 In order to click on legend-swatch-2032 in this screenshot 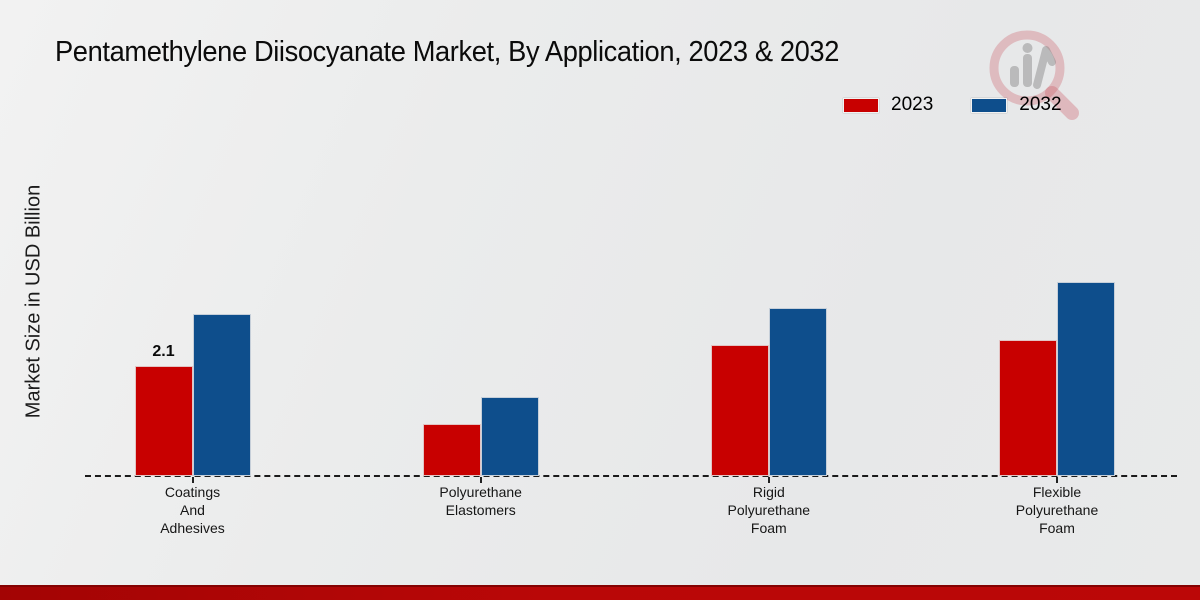, I will do `click(989, 105)`.